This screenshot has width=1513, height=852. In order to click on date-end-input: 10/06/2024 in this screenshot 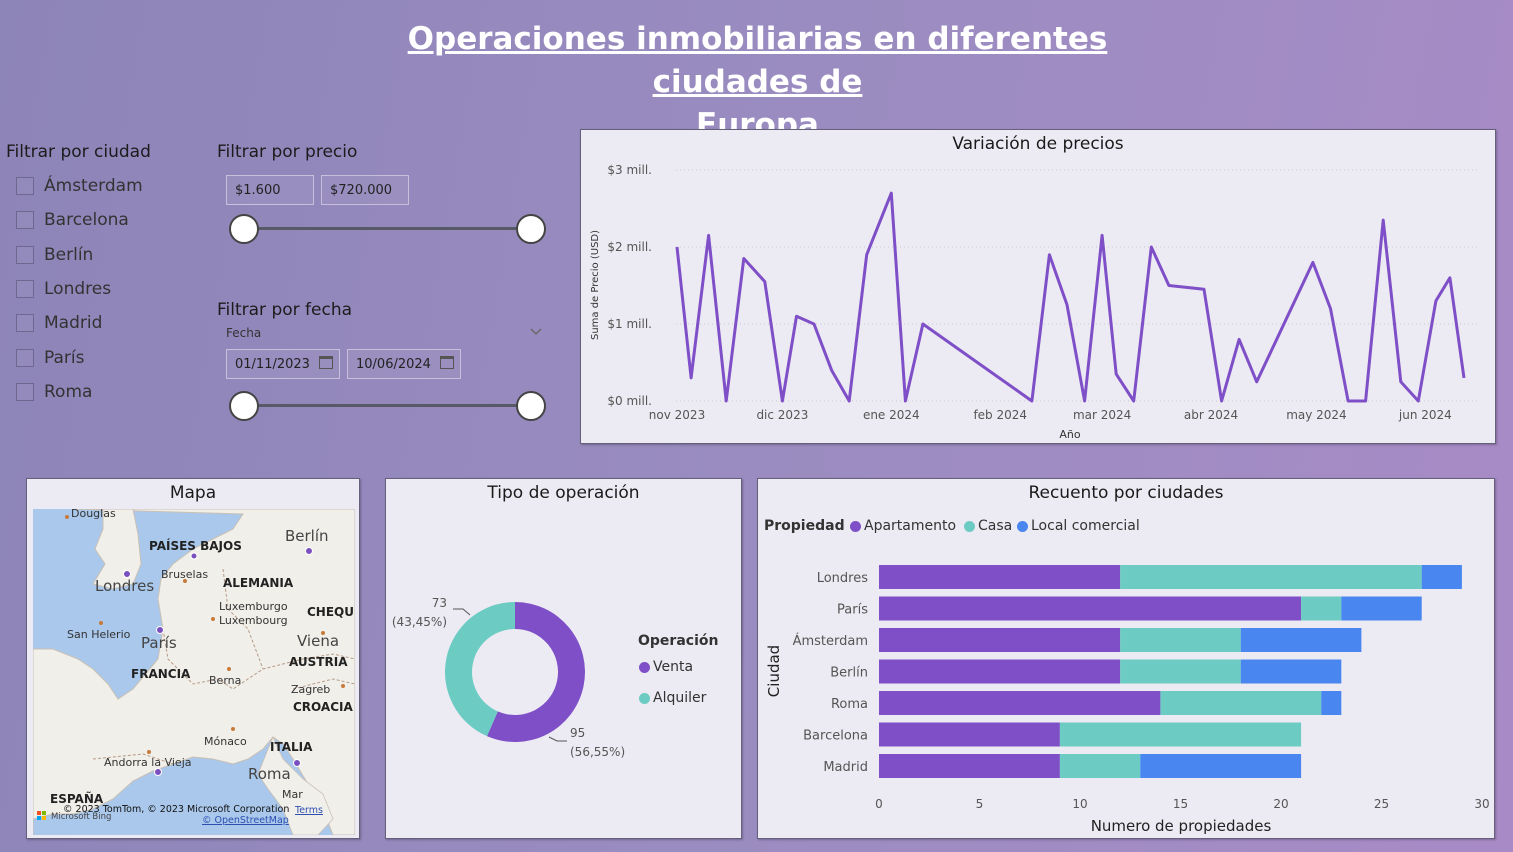, I will do `click(404, 364)`.